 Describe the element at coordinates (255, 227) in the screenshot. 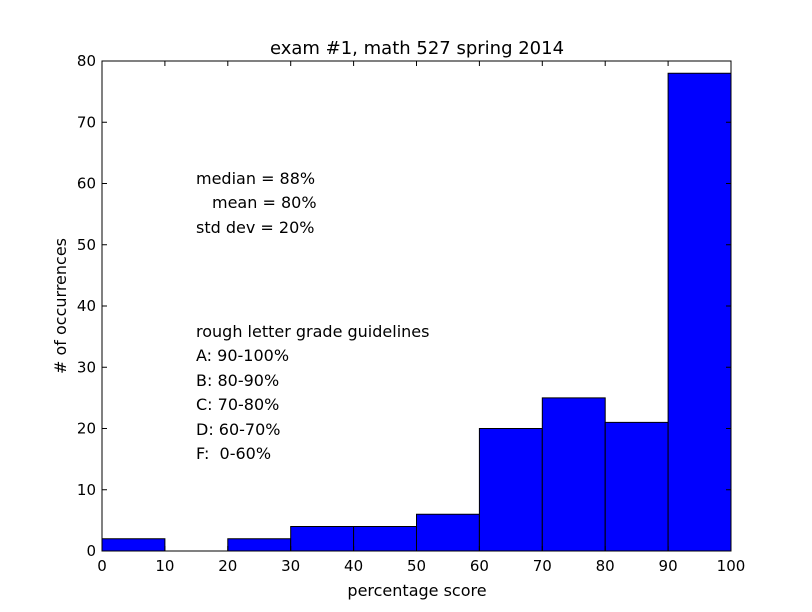

I see `std-dev-text: std dev = 20%` at that location.